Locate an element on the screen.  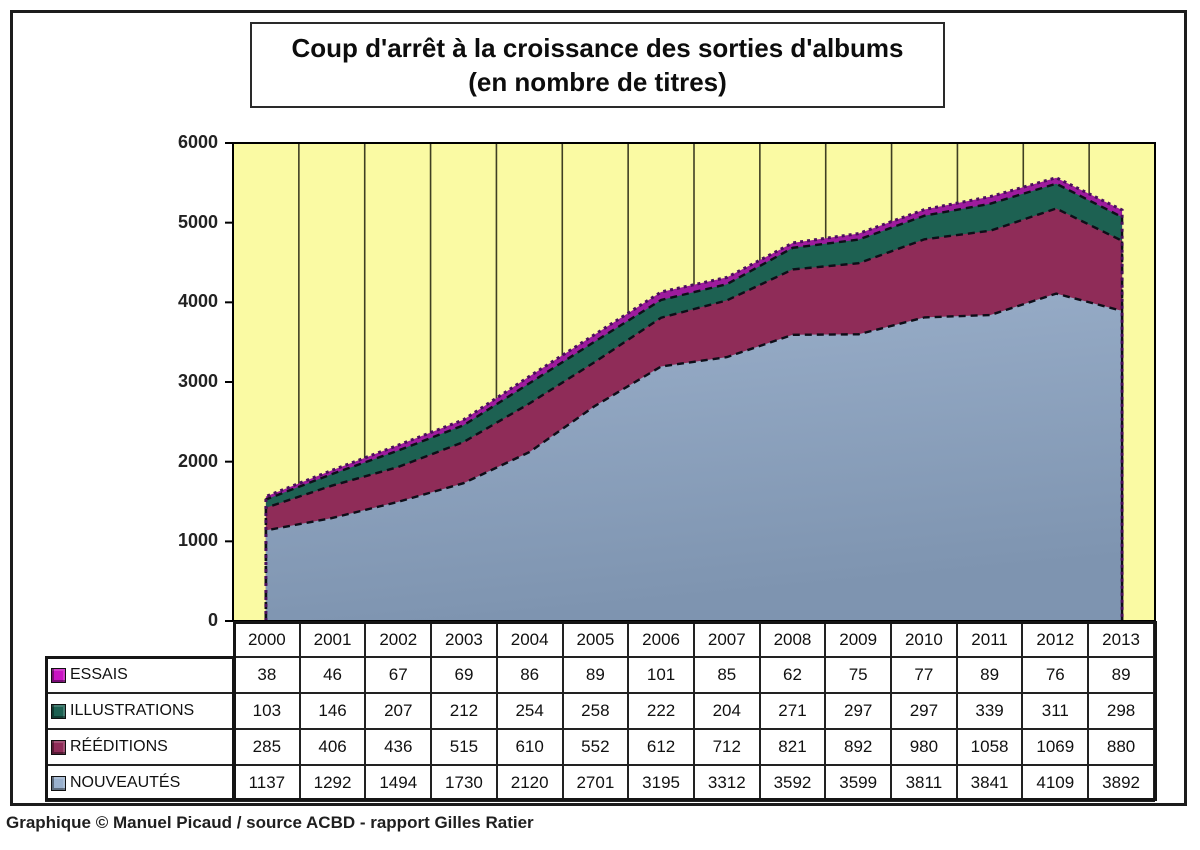
legend-cell-nouveautés: NOUVEAUTÉS is located at coordinates (140, 783).